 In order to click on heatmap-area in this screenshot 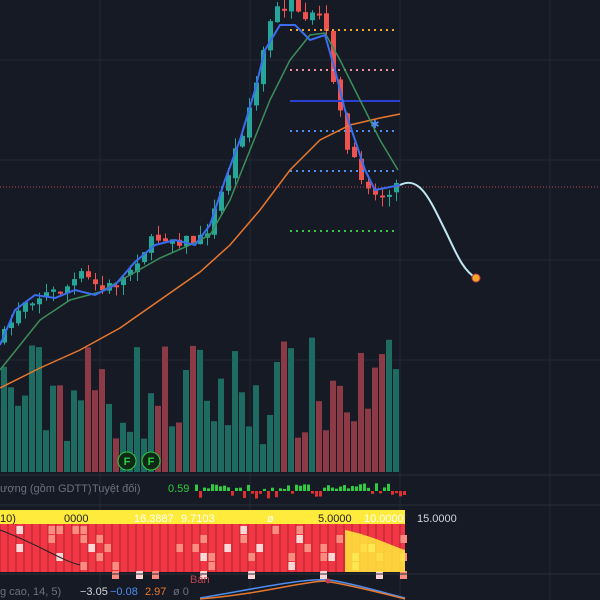, I will do `click(375, 551)`.